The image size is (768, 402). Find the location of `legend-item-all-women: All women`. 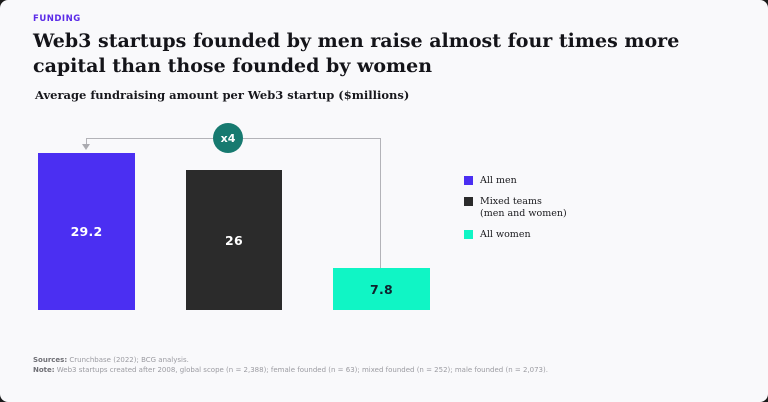

legend-item-all-women: All women is located at coordinates (515, 235).